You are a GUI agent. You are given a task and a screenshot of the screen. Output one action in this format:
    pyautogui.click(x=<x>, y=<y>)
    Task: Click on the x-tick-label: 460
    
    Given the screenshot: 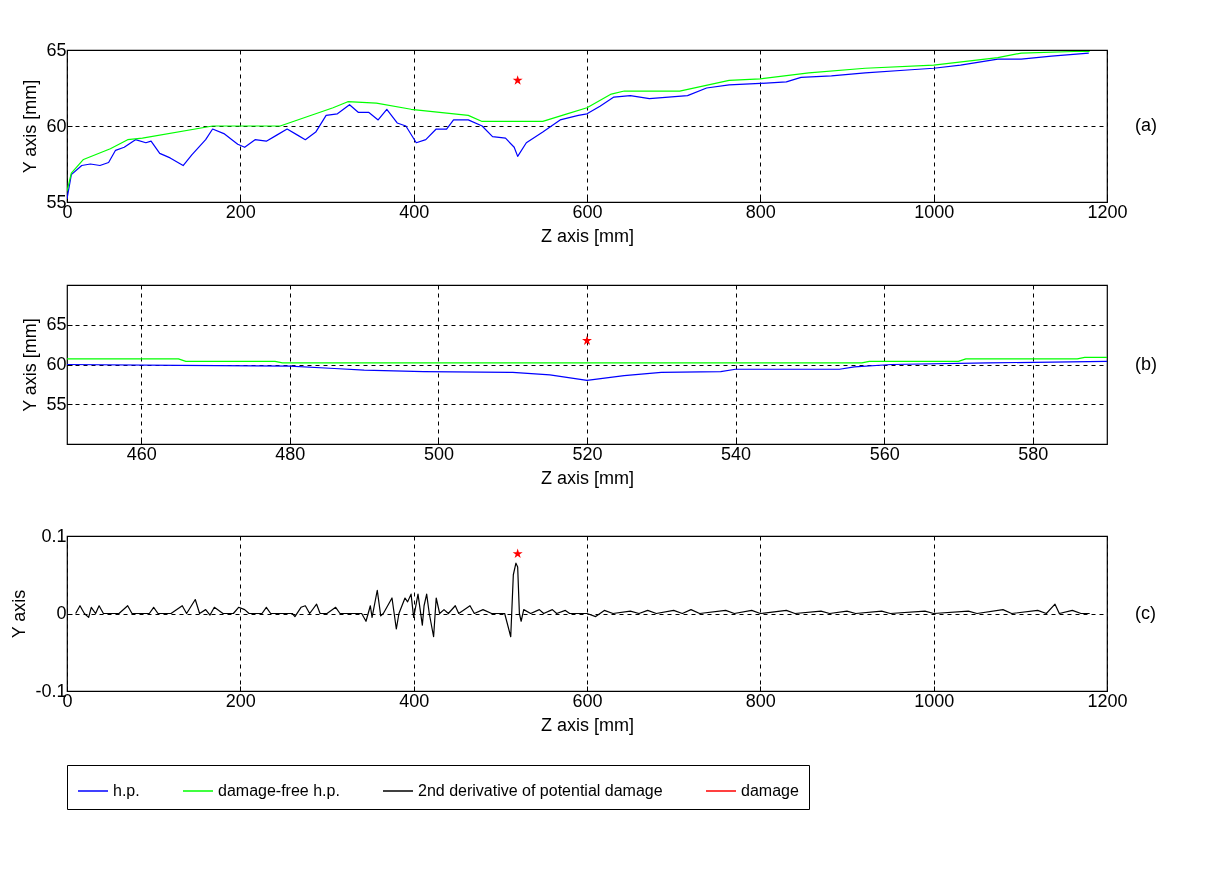 What is the action you would take?
    pyautogui.click(x=141, y=453)
    